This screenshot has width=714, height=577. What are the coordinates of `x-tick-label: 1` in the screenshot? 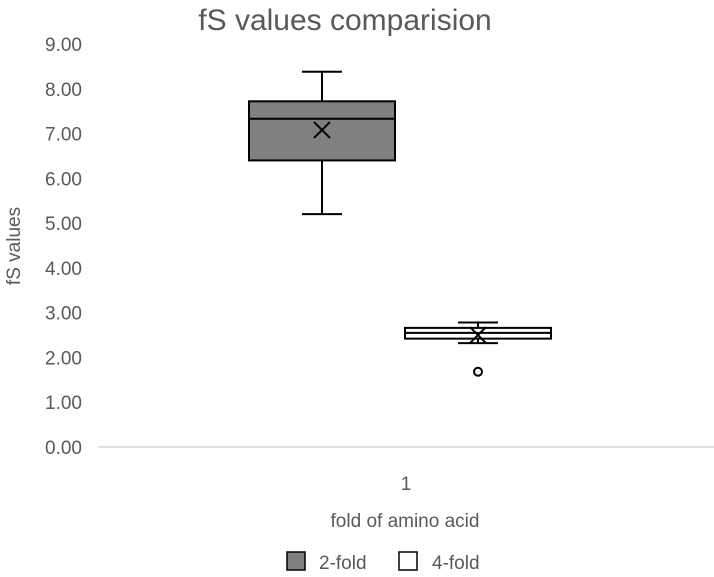 It's located at (406, 484).